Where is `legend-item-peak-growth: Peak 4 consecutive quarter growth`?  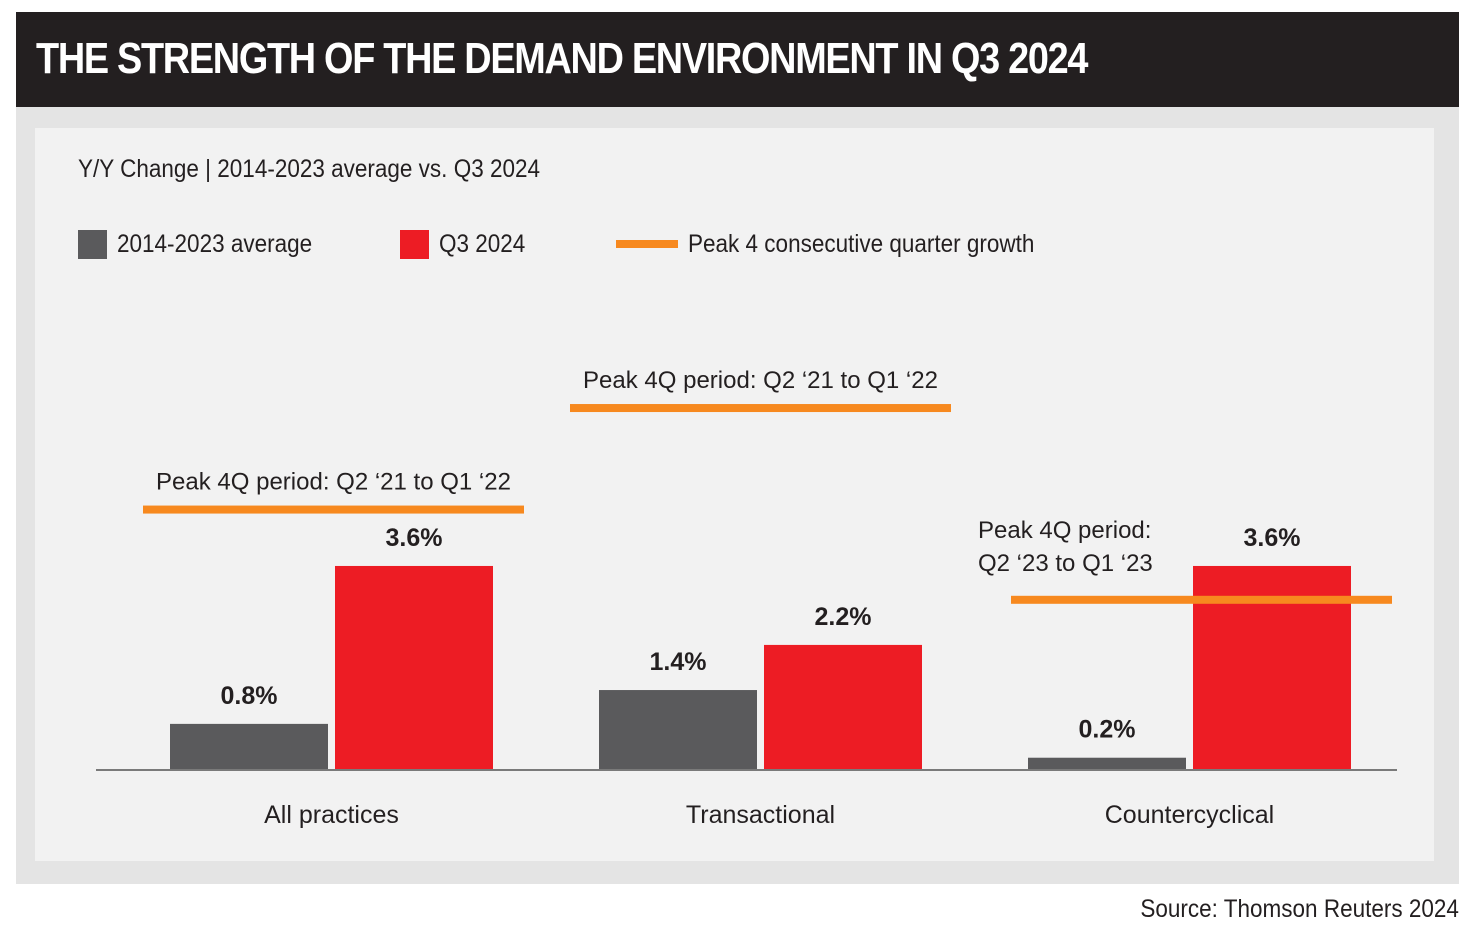
legend-item-peak-growth: Peak 4 consecutive quarter growth is located at coordinates (844, 244).